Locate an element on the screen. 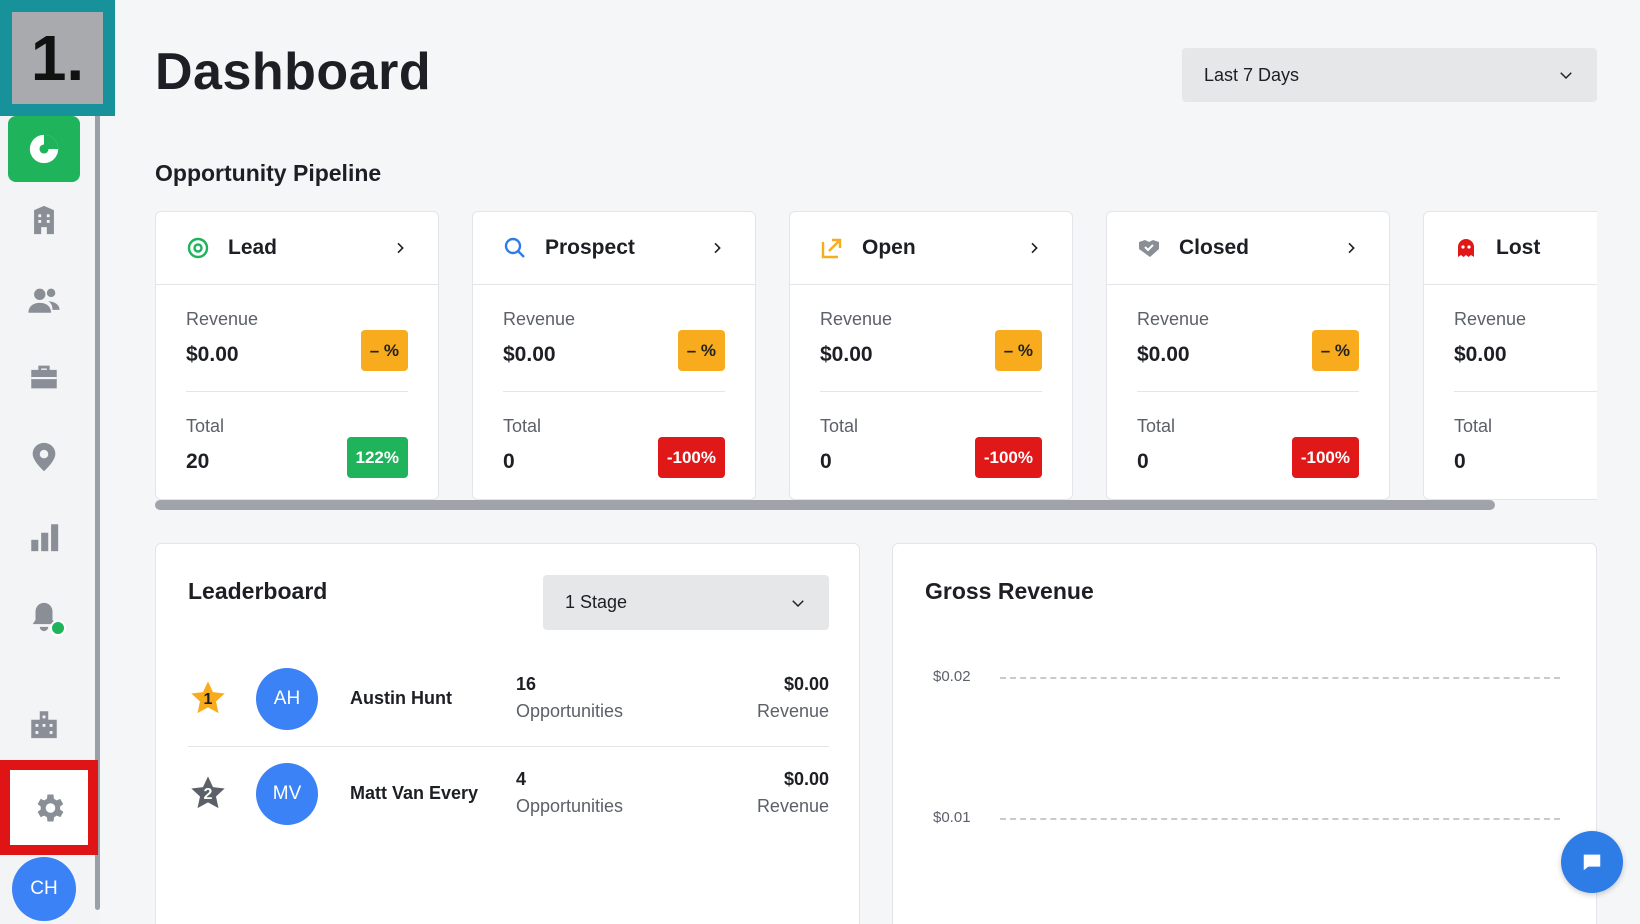 The height and width of the screenshot is (924, 1640). sidebar-item-organization is located at coordinates (44, 724).